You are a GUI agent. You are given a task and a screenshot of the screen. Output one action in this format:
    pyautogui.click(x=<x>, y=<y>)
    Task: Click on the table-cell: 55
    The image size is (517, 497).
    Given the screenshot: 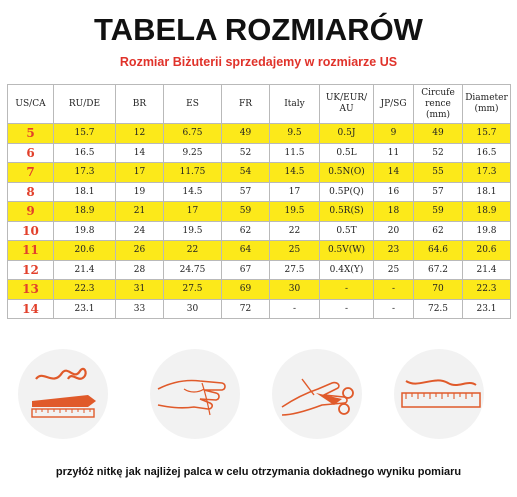 What is the action you would take?
    pyautogui.click(x=438, y=172)
    